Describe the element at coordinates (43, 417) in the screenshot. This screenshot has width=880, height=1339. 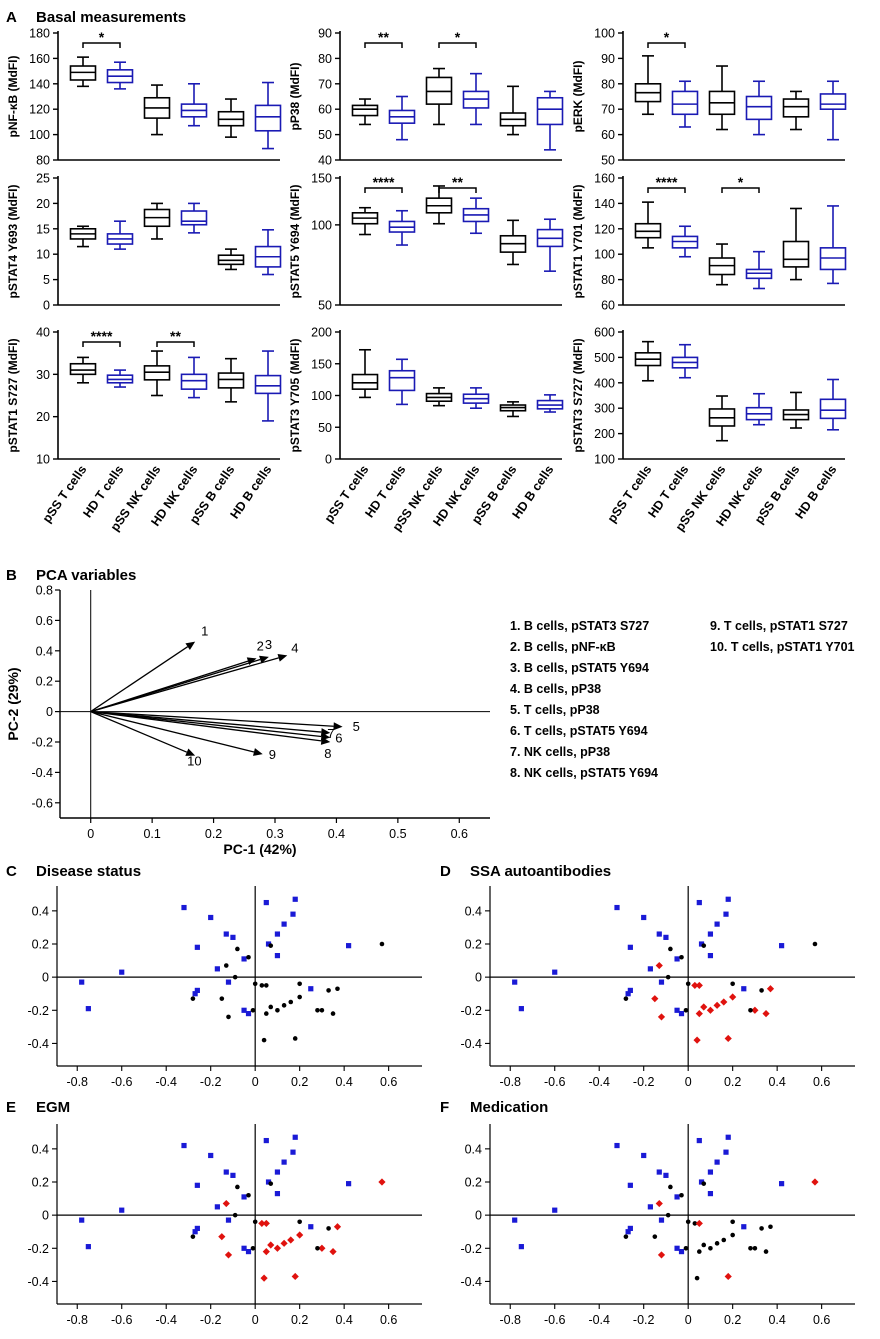
I see `y-tick-label: 20` at that location.